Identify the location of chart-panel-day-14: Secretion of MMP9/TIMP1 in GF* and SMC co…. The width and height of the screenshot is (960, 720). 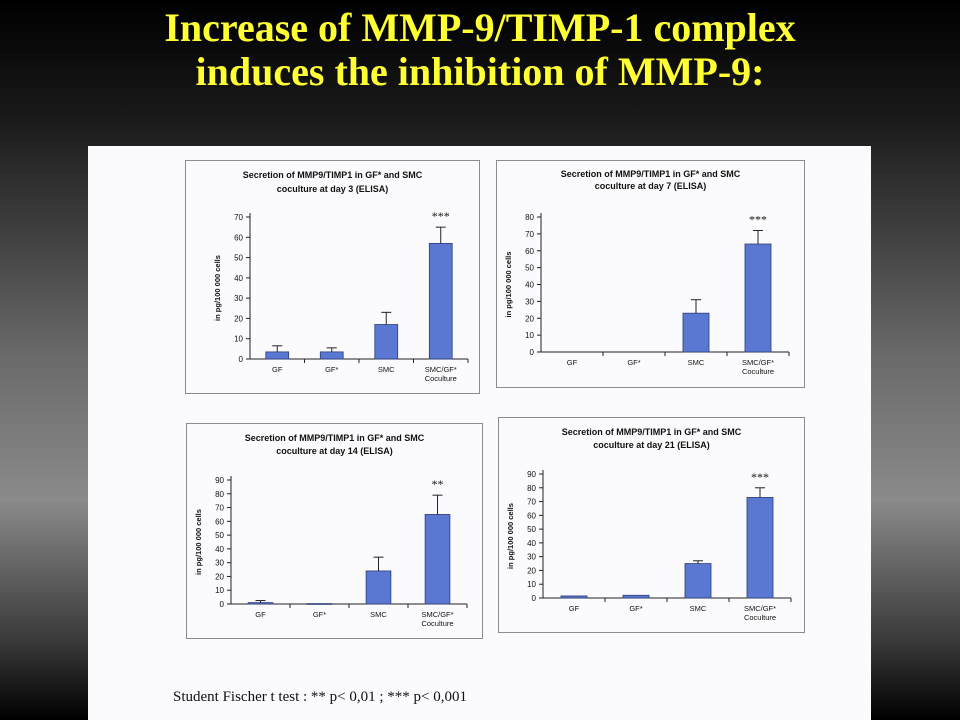
(334, 531).